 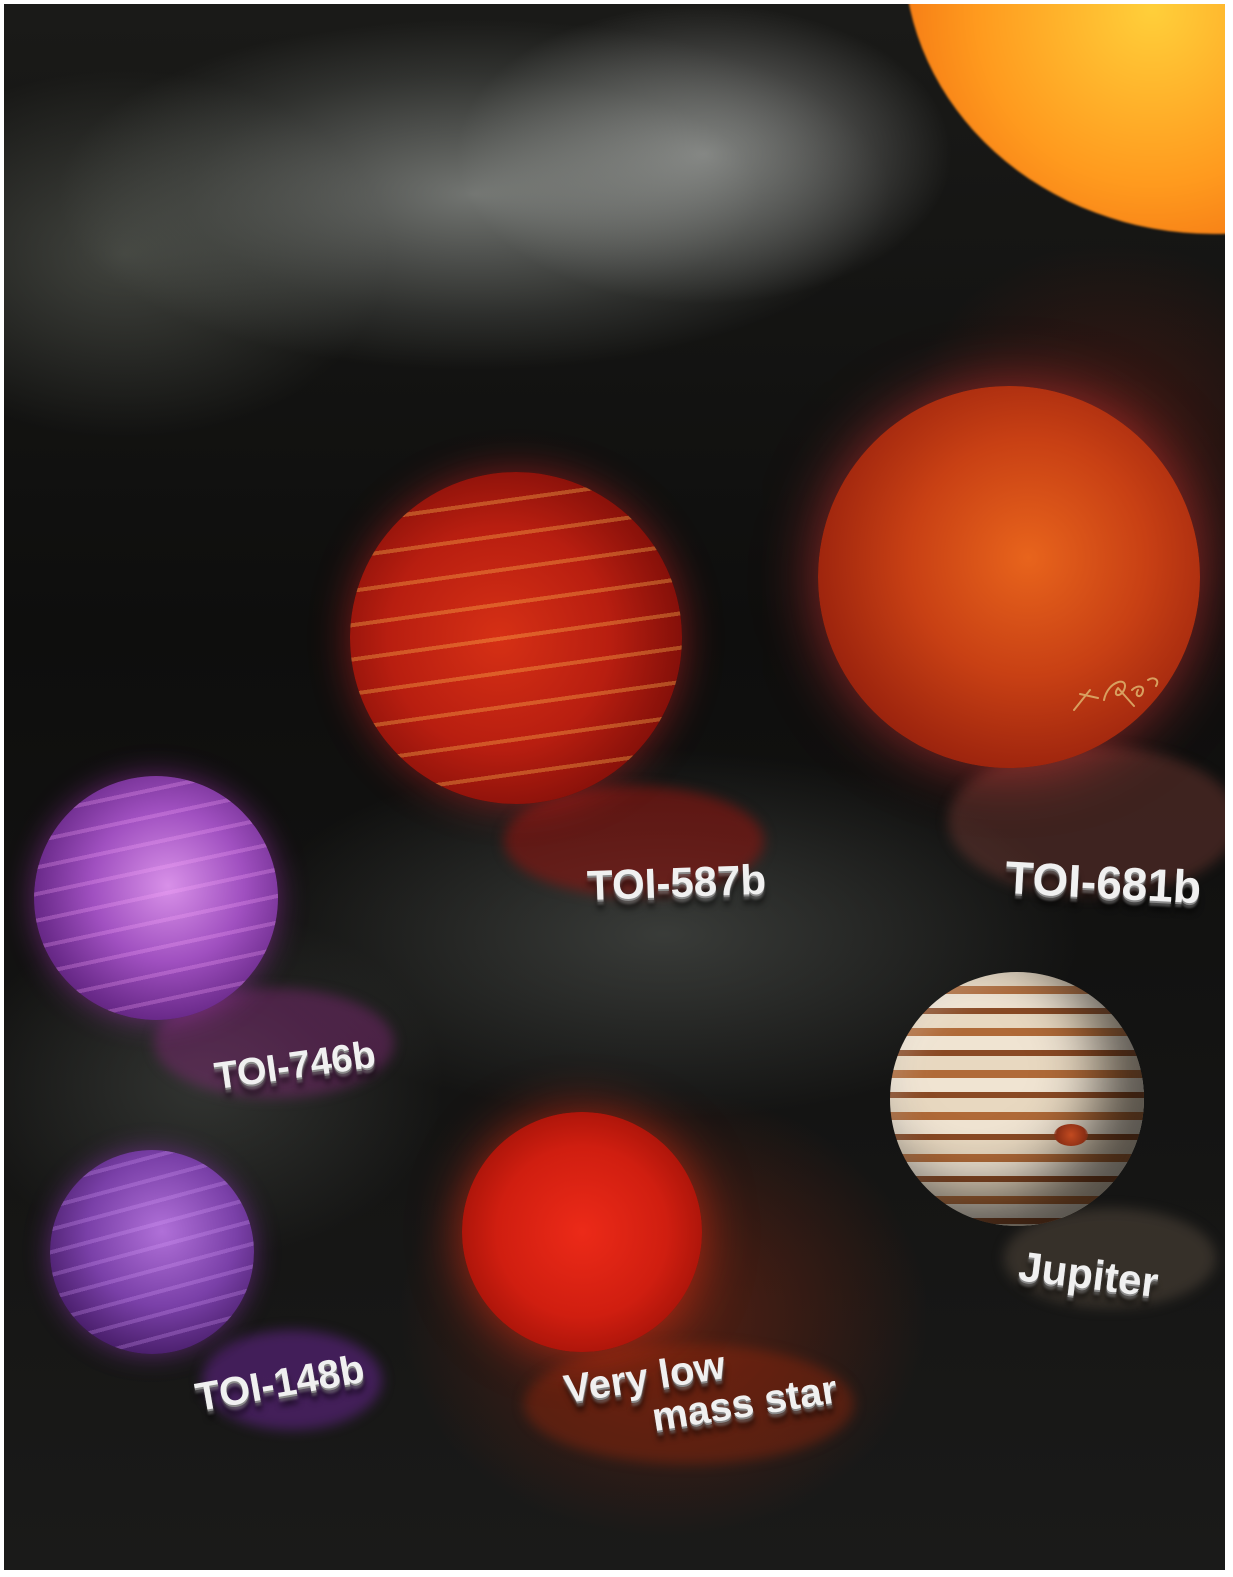 What do you see at coordinates (1064, 119) in the screenshot?
I see `sun-surface` at bounding box center [1064, 119].